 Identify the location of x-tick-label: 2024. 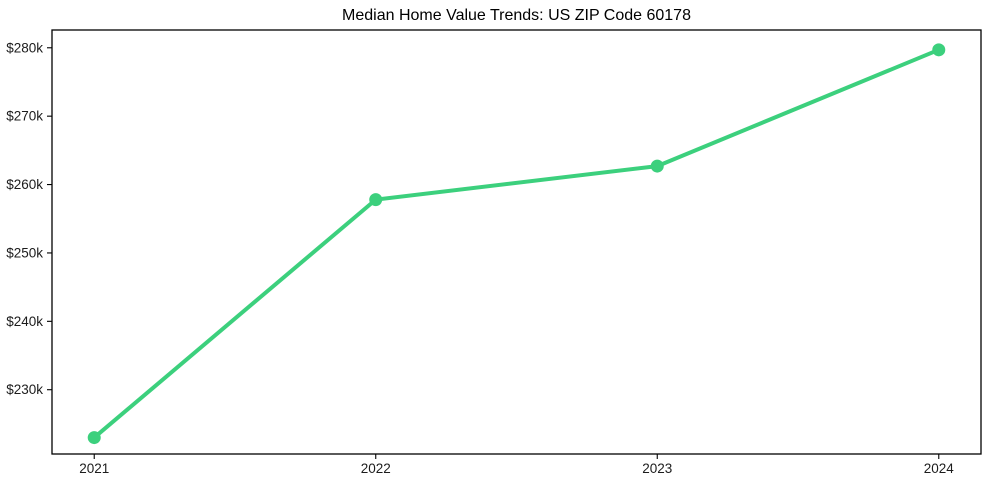
(939, 468).